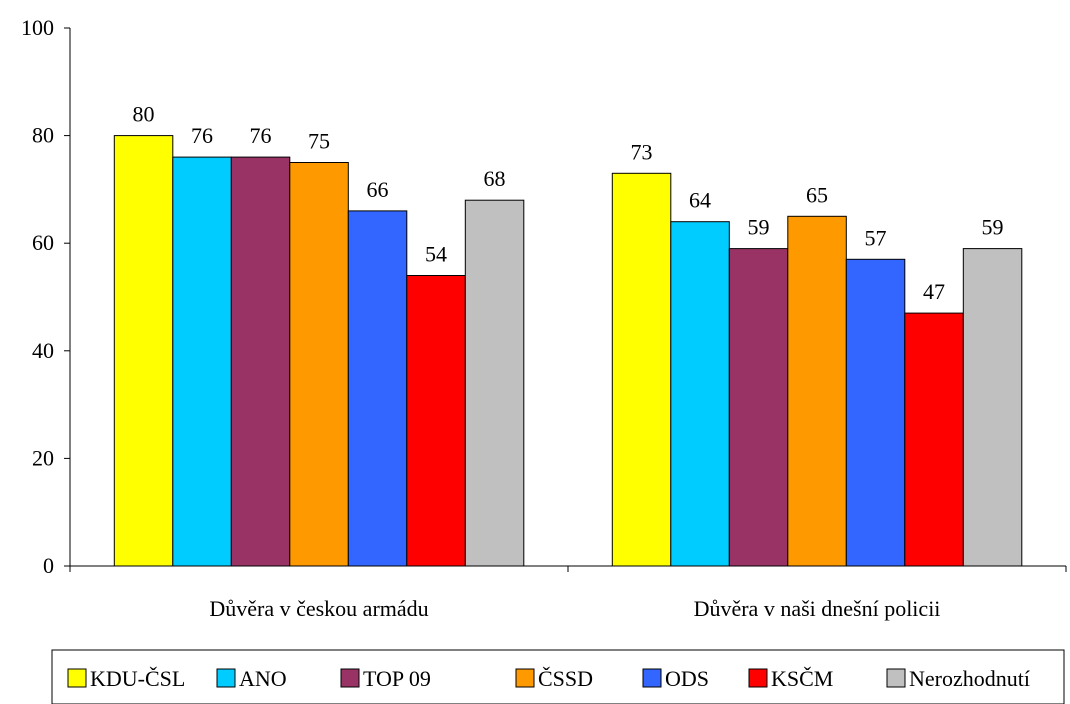  I want to click on data-label: 47, so click(934, 291).